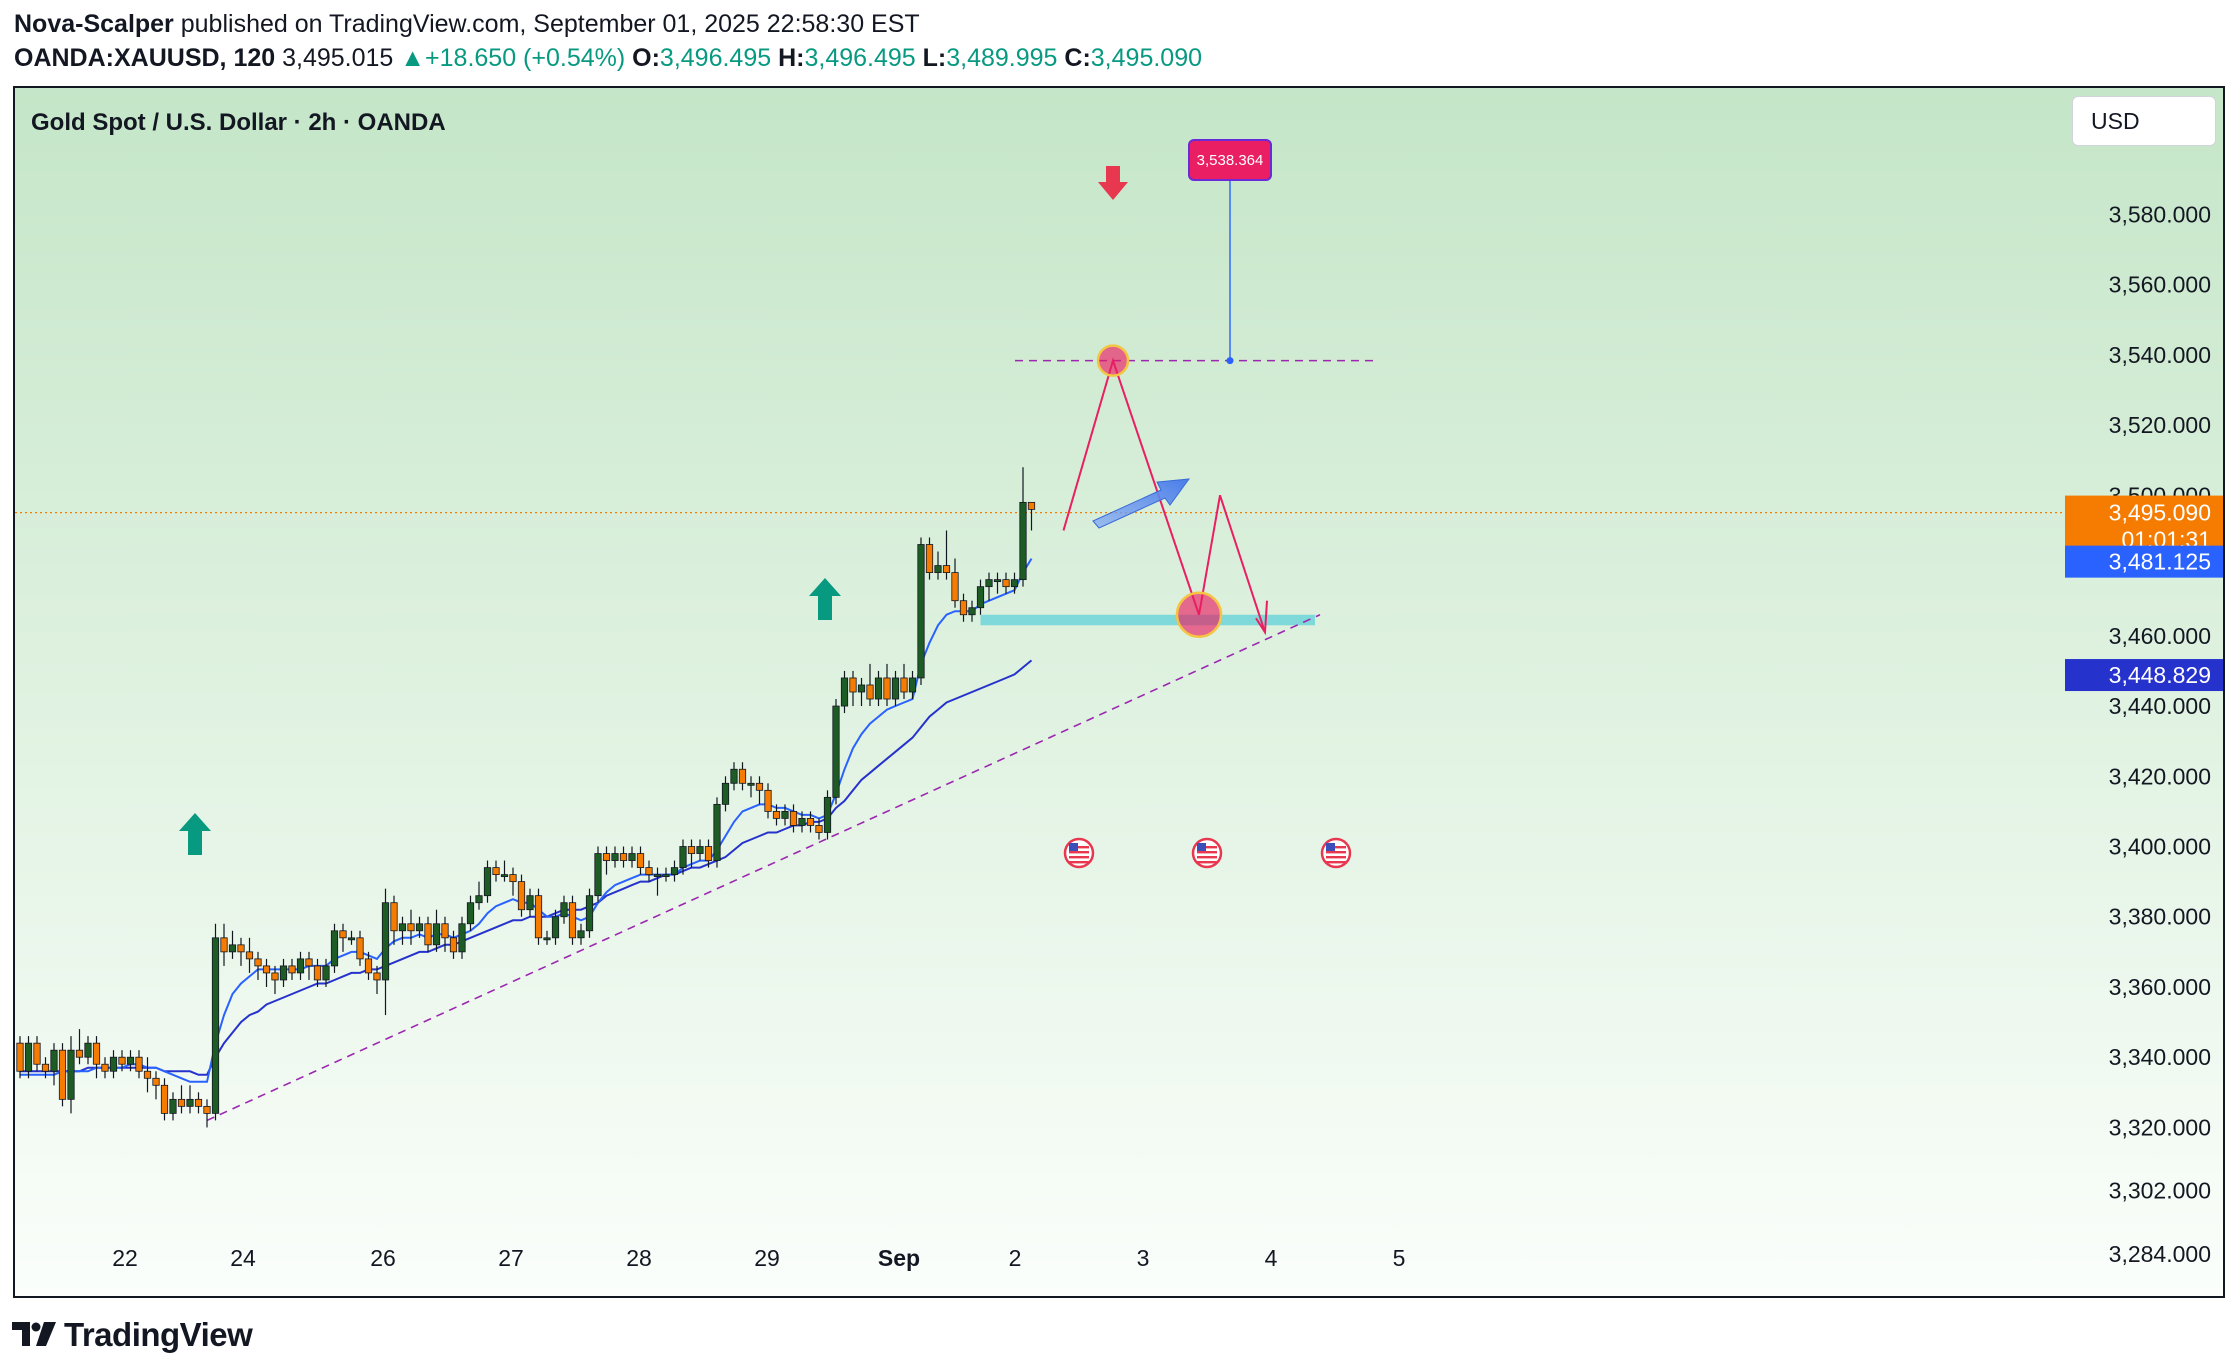 Image resolution: width=2238 pixels, height=1370 pixels. What do you see at coordinates (238, 122) in the screenshot?
I see `chart-title: Gold Spot / U.S. Dollar · 2h · OANDA` at bounding box center [238, 122].